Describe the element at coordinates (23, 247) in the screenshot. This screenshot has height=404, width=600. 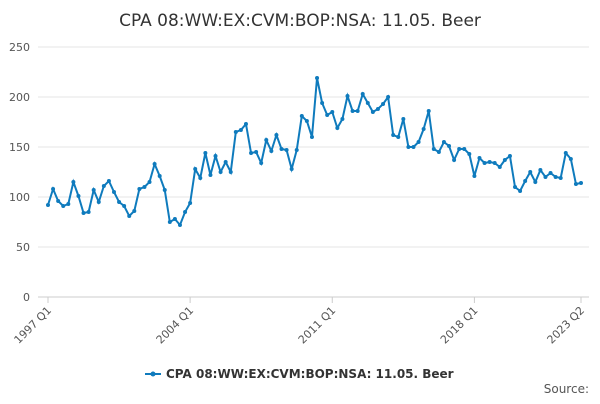
I see `y-tick-label: 50` at that location.